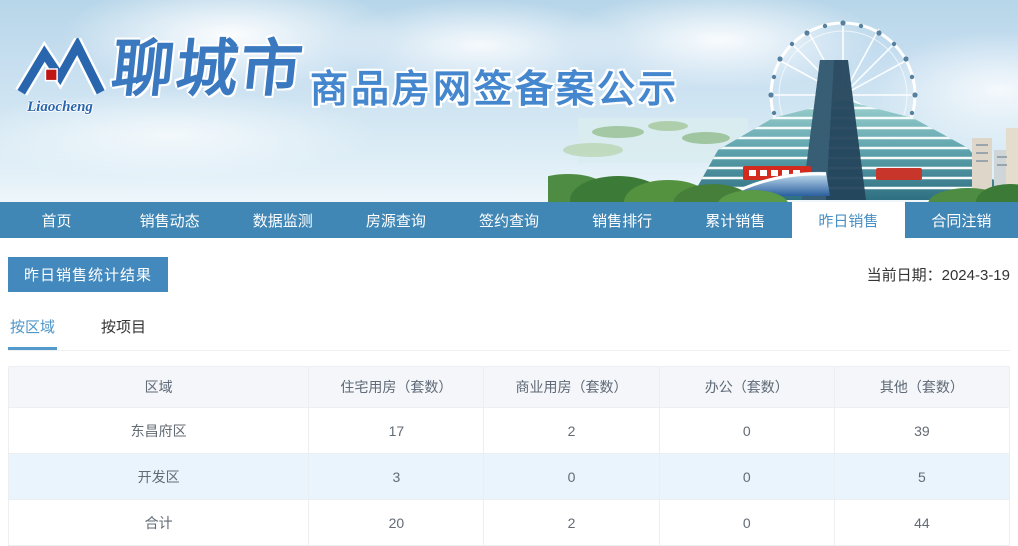 This screenshot has height=546, width=1018. I want to click on table-cell: 开发区, so click(158, 476).